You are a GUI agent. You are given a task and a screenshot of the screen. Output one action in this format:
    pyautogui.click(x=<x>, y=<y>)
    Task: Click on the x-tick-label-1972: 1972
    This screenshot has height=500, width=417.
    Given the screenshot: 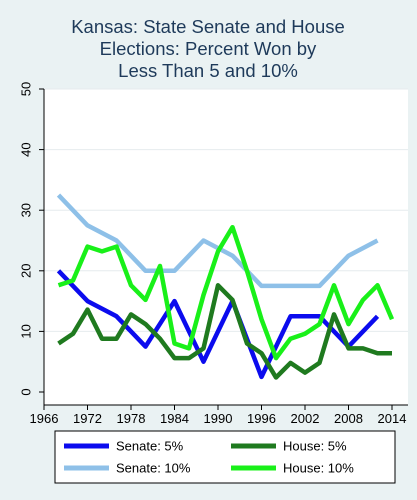 What is the action you would take?
    pyautogui.click(x=87, y=418)
    